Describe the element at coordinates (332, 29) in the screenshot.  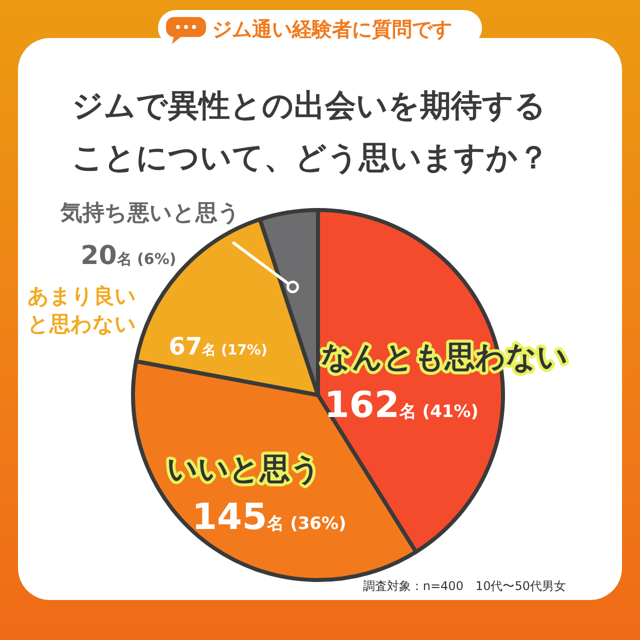
I see `chart-subtitle: ジム通い経験者に質問です` at that location.